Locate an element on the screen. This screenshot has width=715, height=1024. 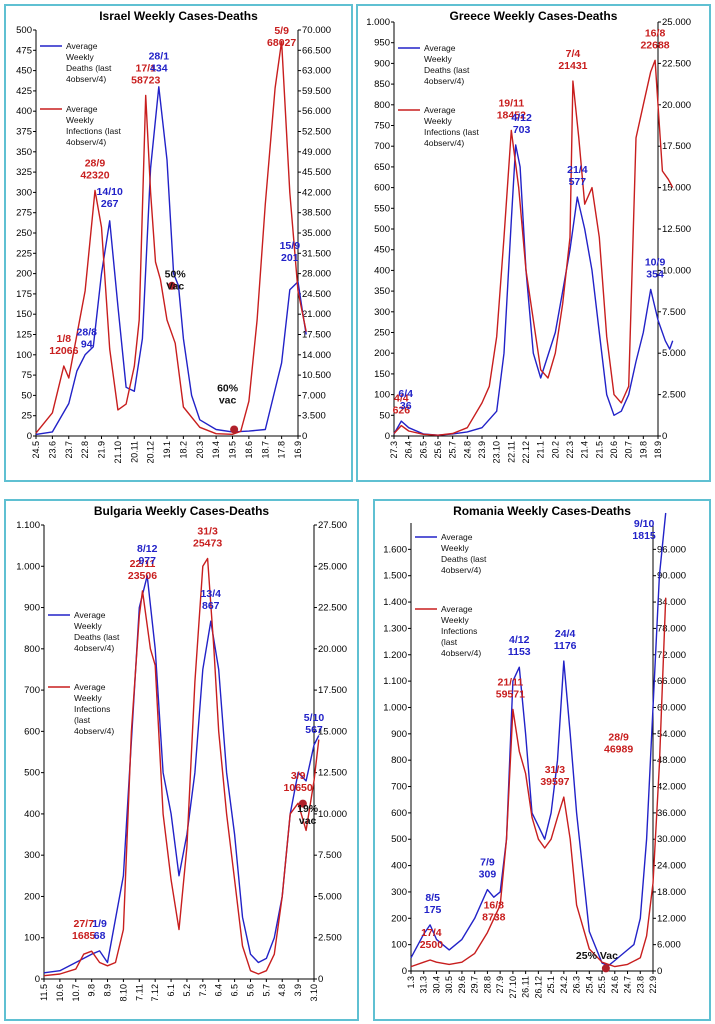
infections-series-line is located at coordinates (171, 237).